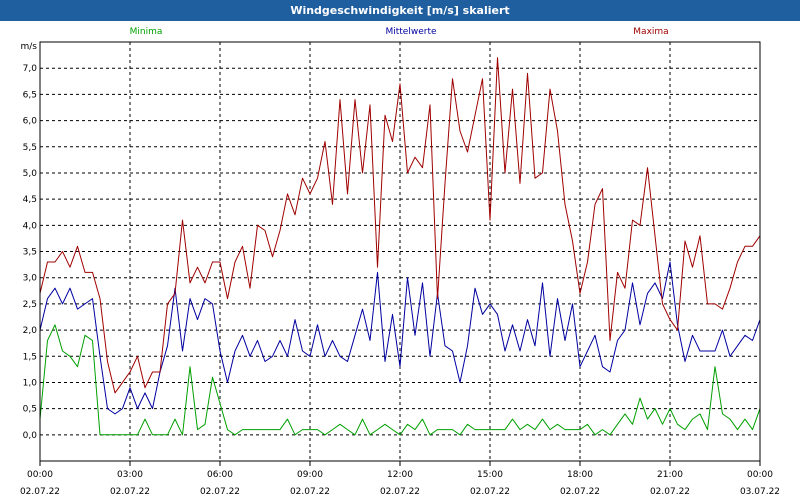 This screenshot has height=500, width=800. What do you see at coordinates (670, 475) in the screenshot?
I see `x-tick-time-label: 21:00` at bounding box center [670, 475].